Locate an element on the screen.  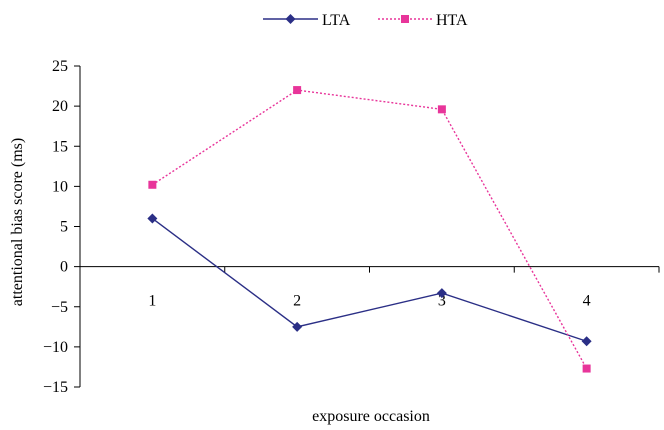
legend-marker-hta is located at coordinates (405, 19).